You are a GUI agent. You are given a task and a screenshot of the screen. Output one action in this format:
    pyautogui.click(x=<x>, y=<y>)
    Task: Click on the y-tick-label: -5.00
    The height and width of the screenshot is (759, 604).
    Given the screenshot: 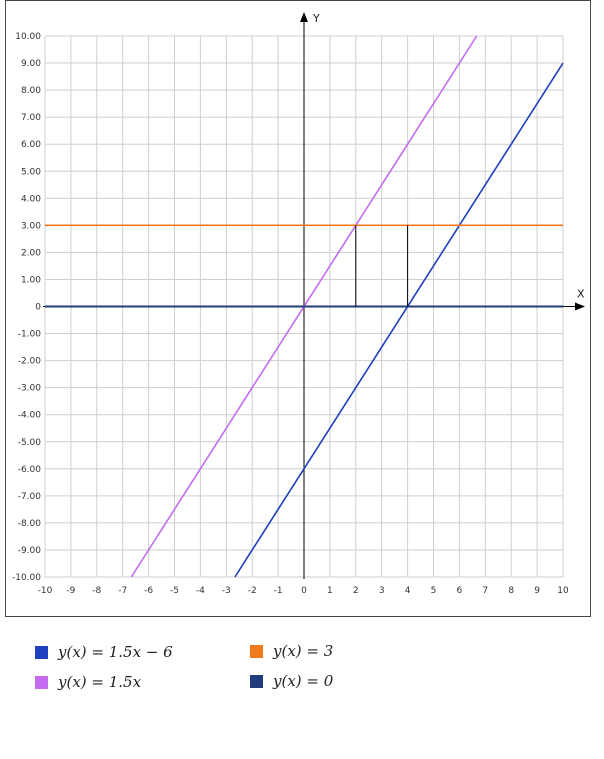 What is the action you would take?
    pyautogui.click(x=30, y=443)
    